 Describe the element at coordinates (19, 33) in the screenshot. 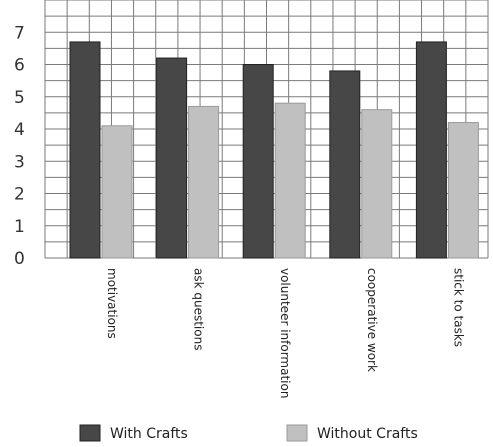

I see `y-tick-label: 7` at that location.